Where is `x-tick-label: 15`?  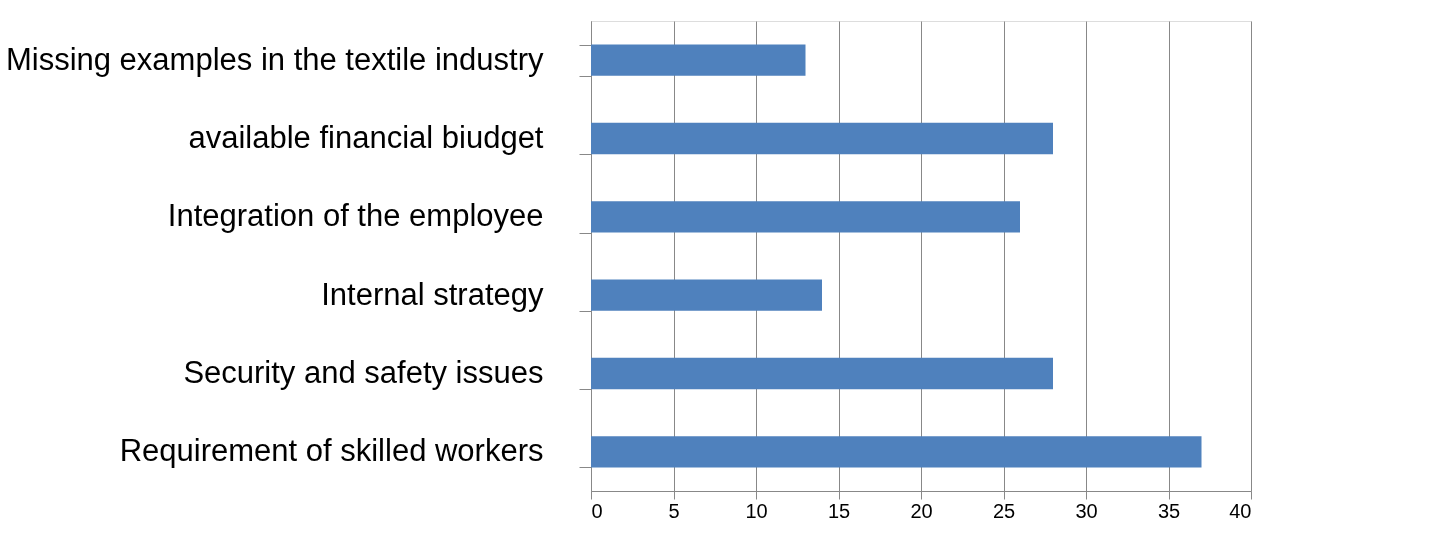 x-tick-label: 15 is located at coordinates (839, 510).